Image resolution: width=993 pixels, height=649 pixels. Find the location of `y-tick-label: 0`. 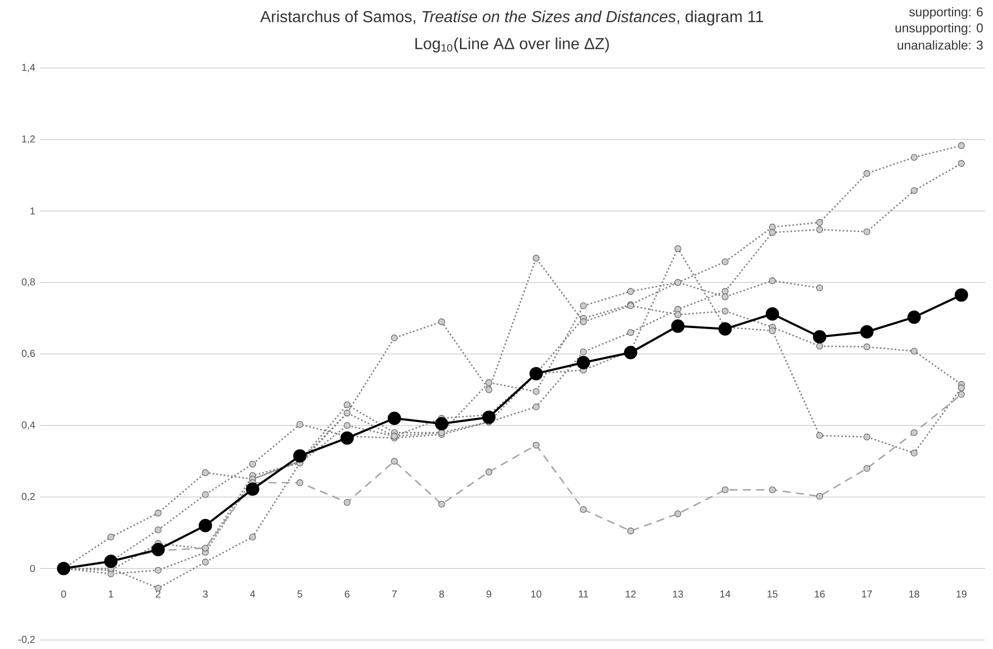

y-tick-label: 0 is located at coordinates (32, 568).